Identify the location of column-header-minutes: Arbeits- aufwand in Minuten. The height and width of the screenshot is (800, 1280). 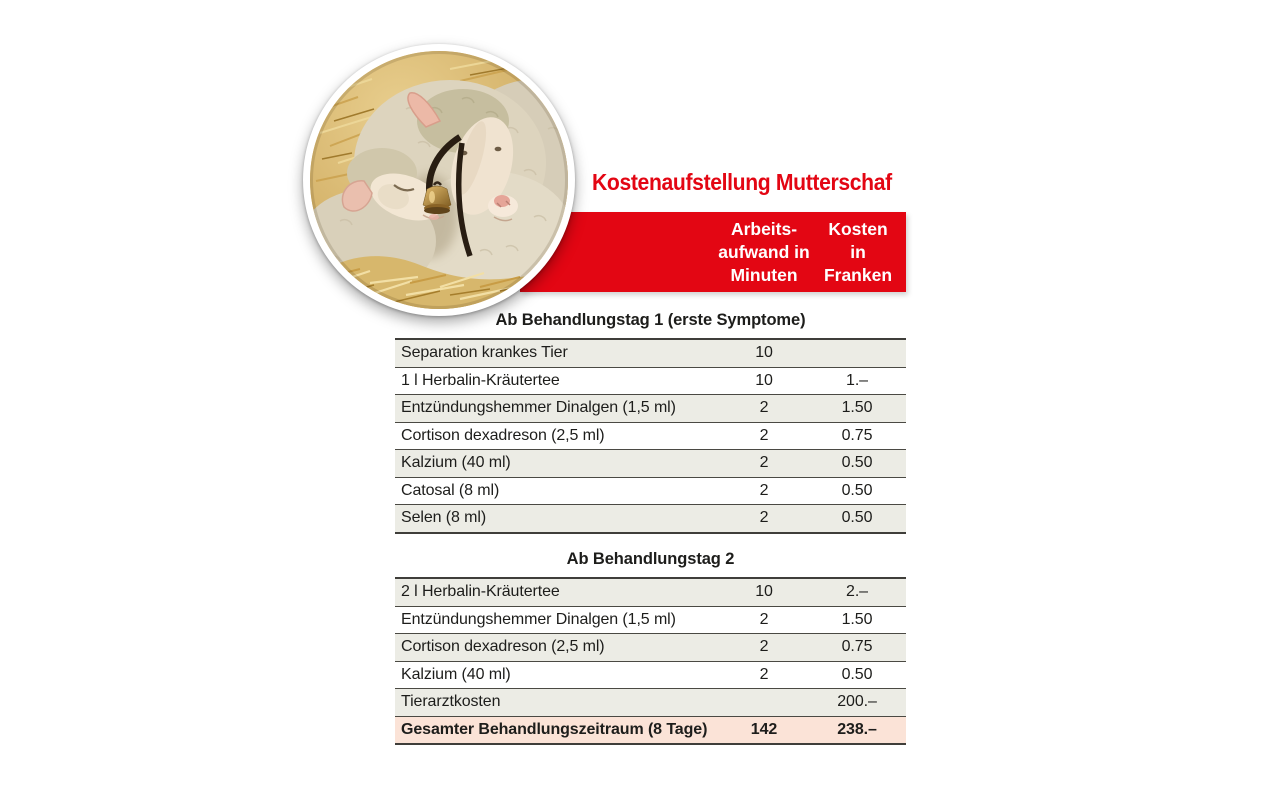
(764, 252).